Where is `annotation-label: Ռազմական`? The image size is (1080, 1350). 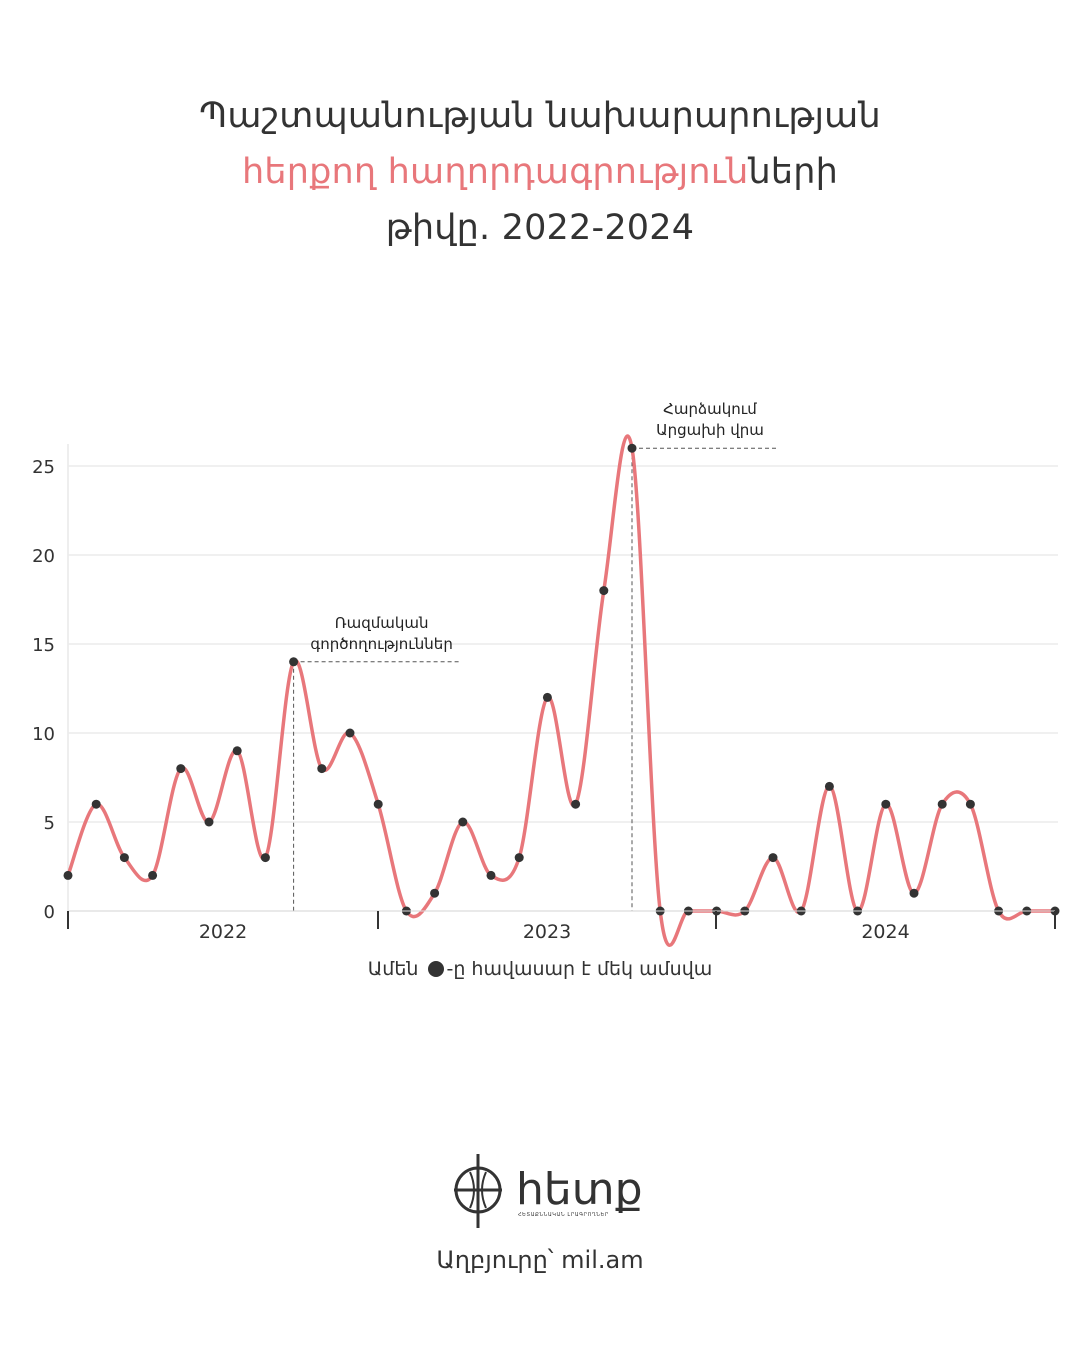
annotation-label: Ռազմական is located at coordinates (382, 623).